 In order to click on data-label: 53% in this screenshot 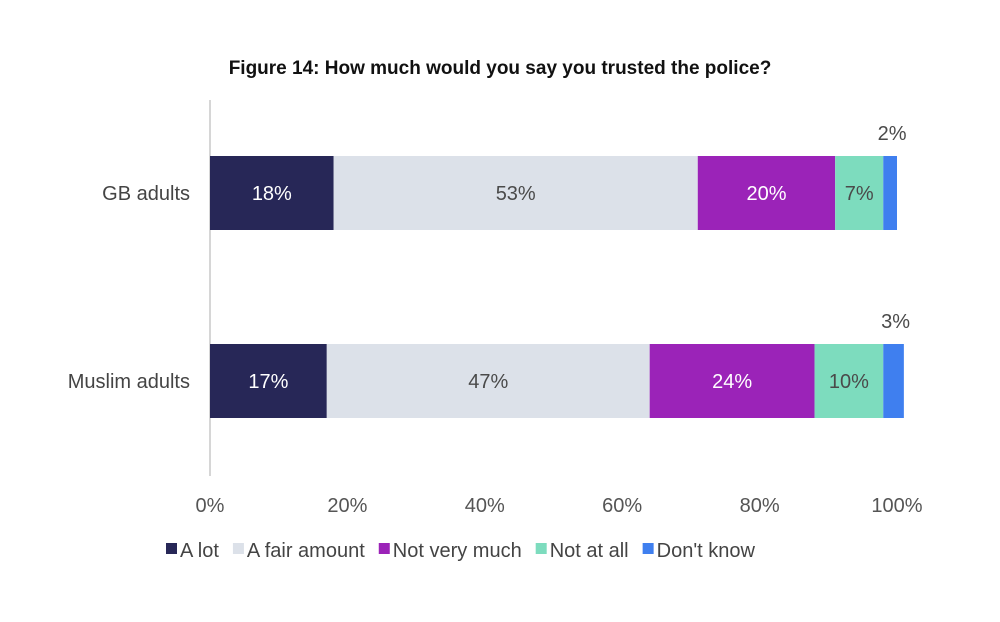, I will do `click(516, 194)`.